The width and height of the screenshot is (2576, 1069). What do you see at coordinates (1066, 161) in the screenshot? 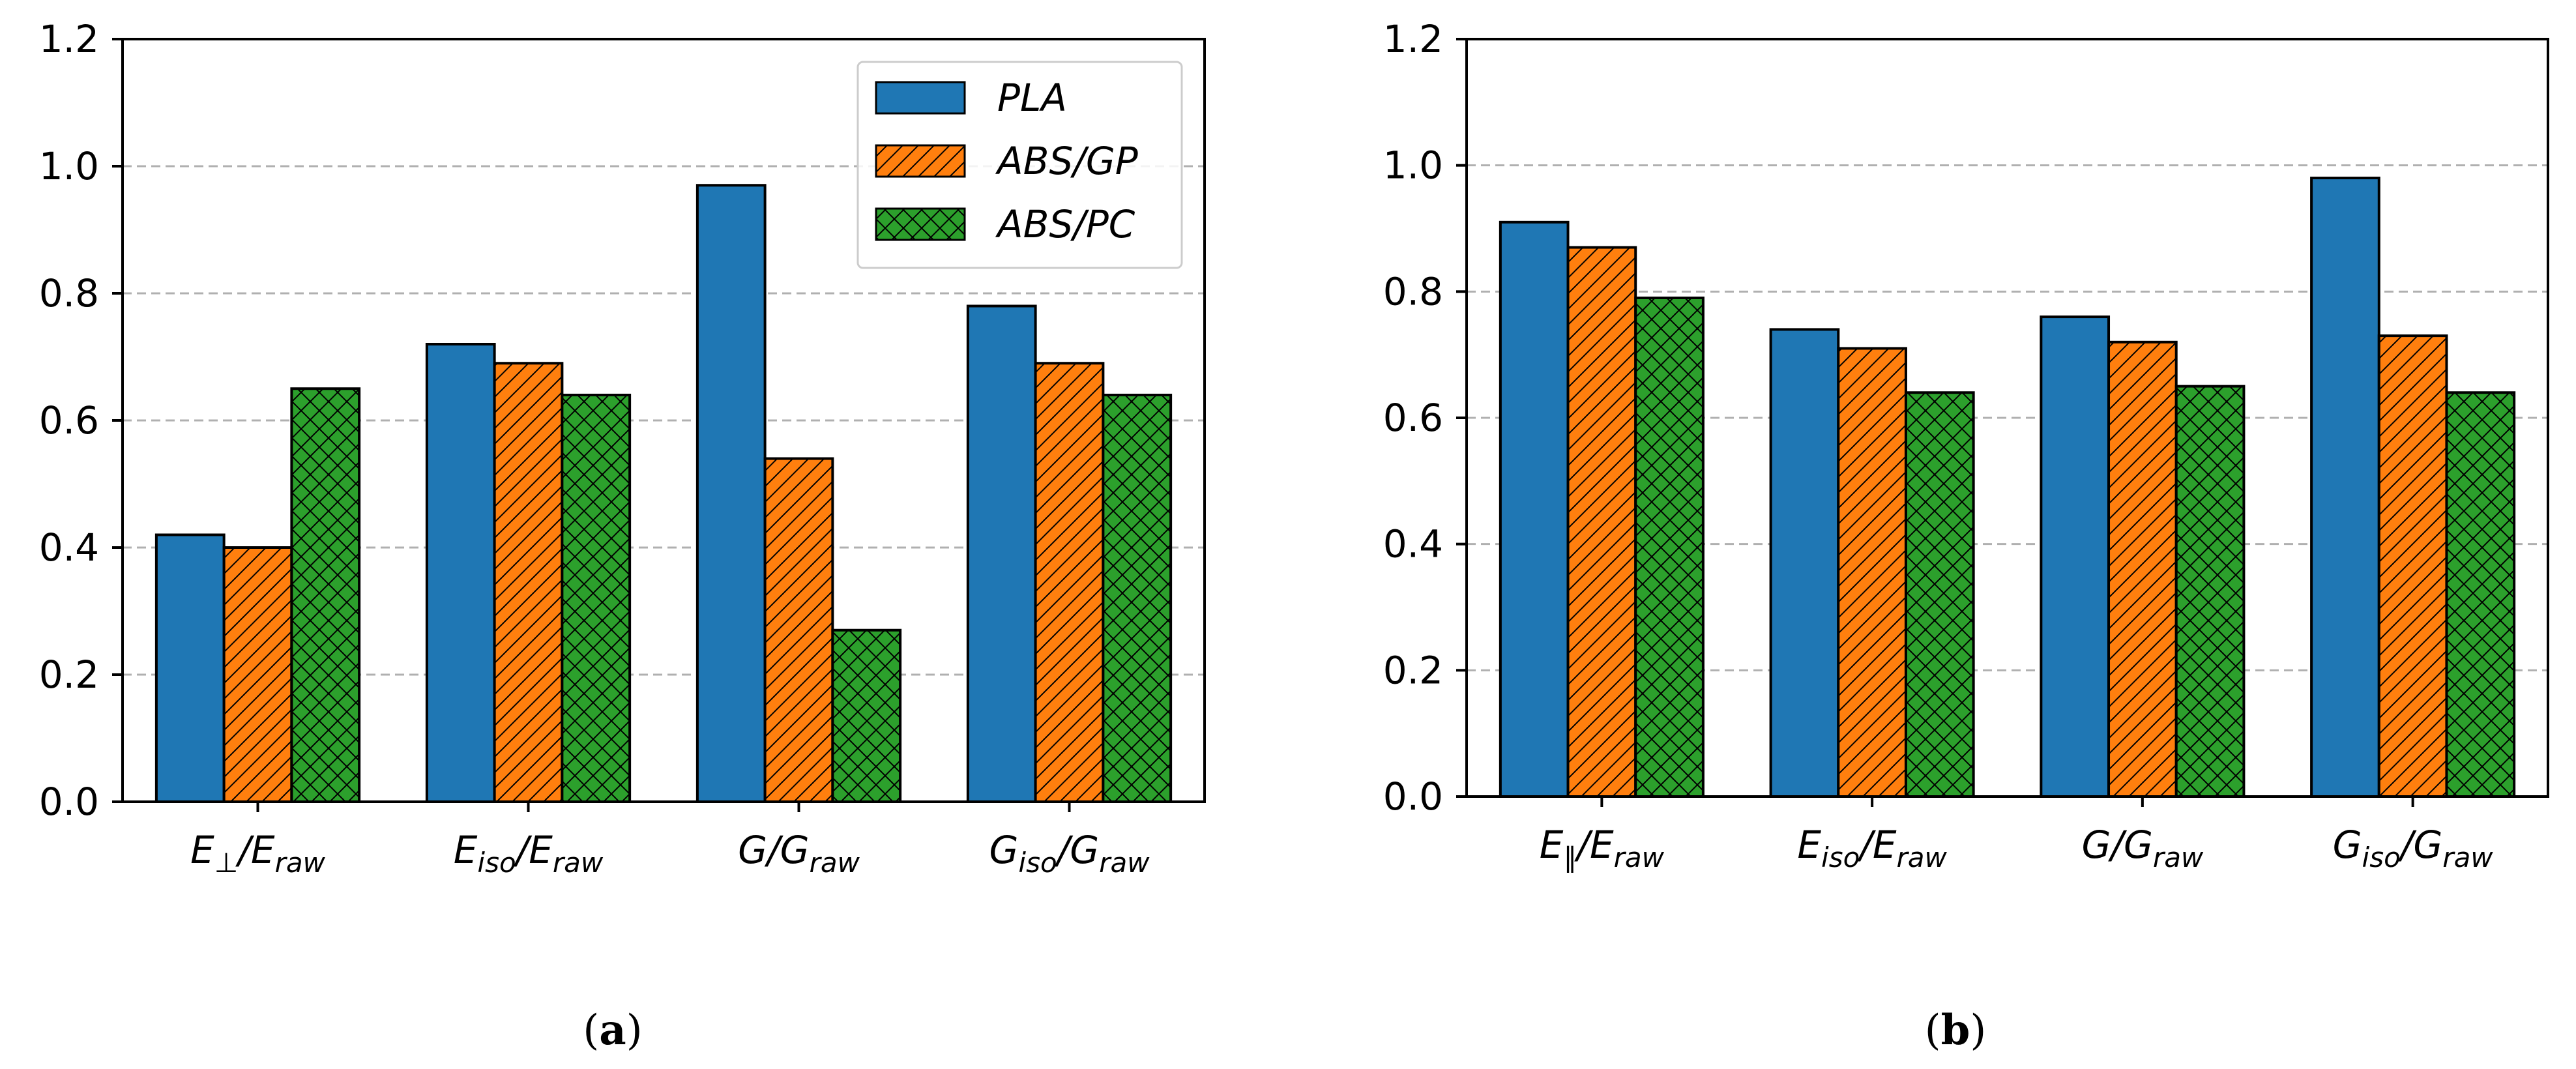
I see `legend-label-abs-gp: ABS/GP` at bounding box center [1066, 161].